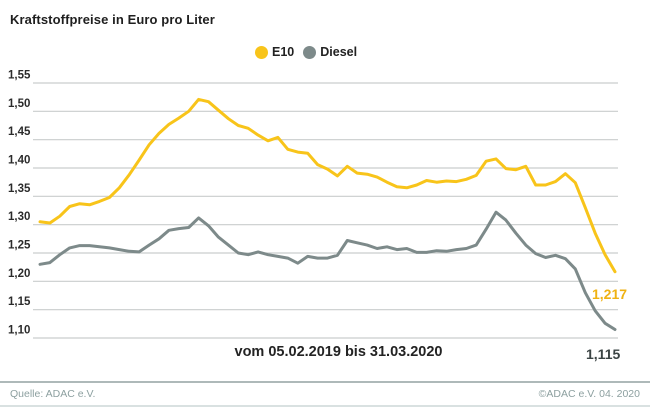 The image size is (650, 411). I want to click on legend-item-e10: E10, so click(274, 52).